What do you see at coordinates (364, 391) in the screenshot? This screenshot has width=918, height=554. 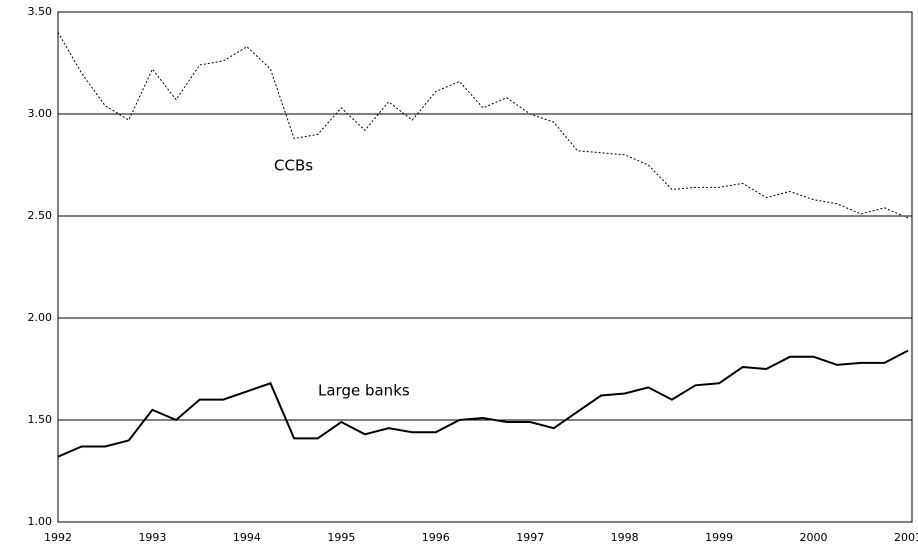 I see `series-label: Large banks` at bounding box center [364, 391].